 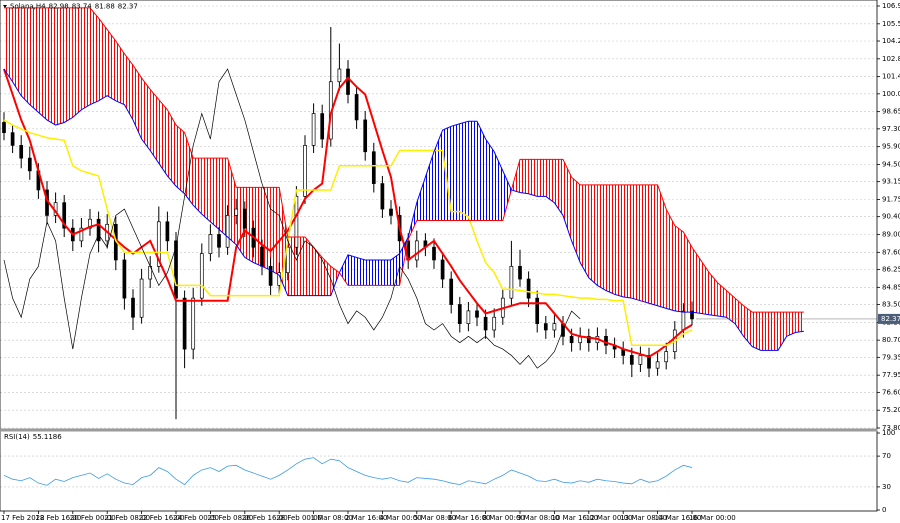 I want to click on y-tick-label: 94.50, so click(x=891, y=164).